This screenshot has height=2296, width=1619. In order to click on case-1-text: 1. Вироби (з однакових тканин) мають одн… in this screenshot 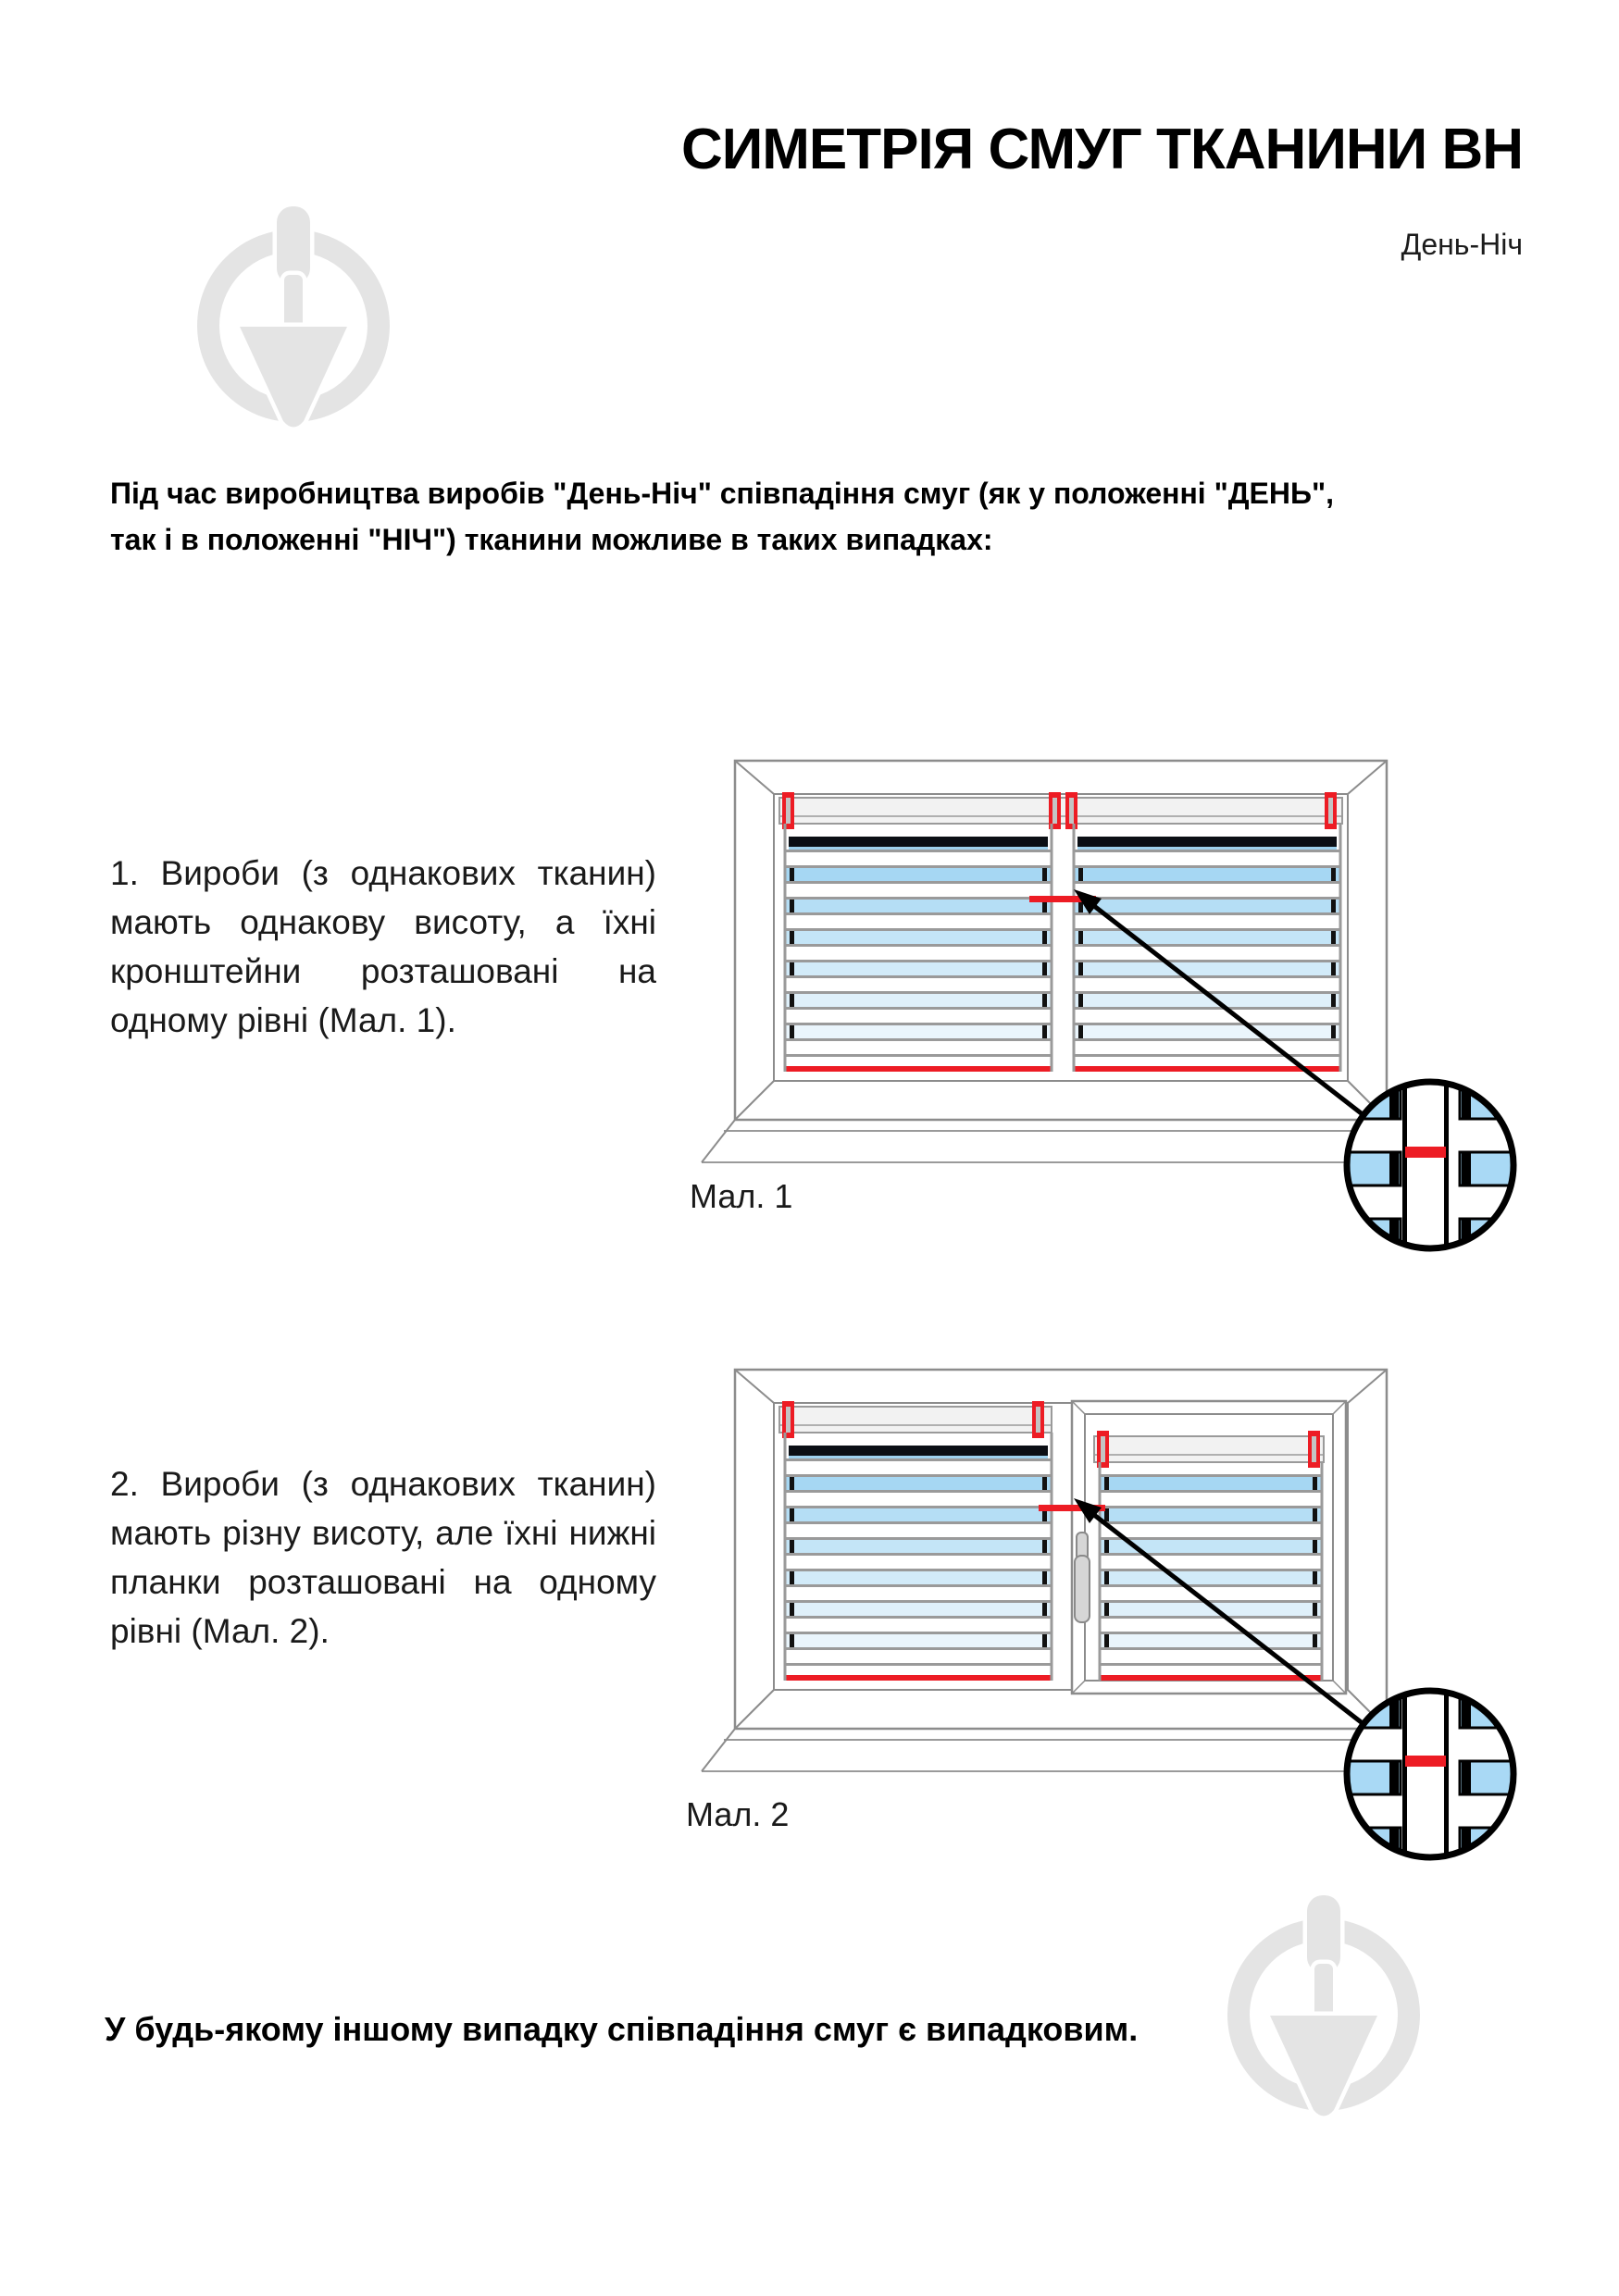, I will do `click(383, 947)`.